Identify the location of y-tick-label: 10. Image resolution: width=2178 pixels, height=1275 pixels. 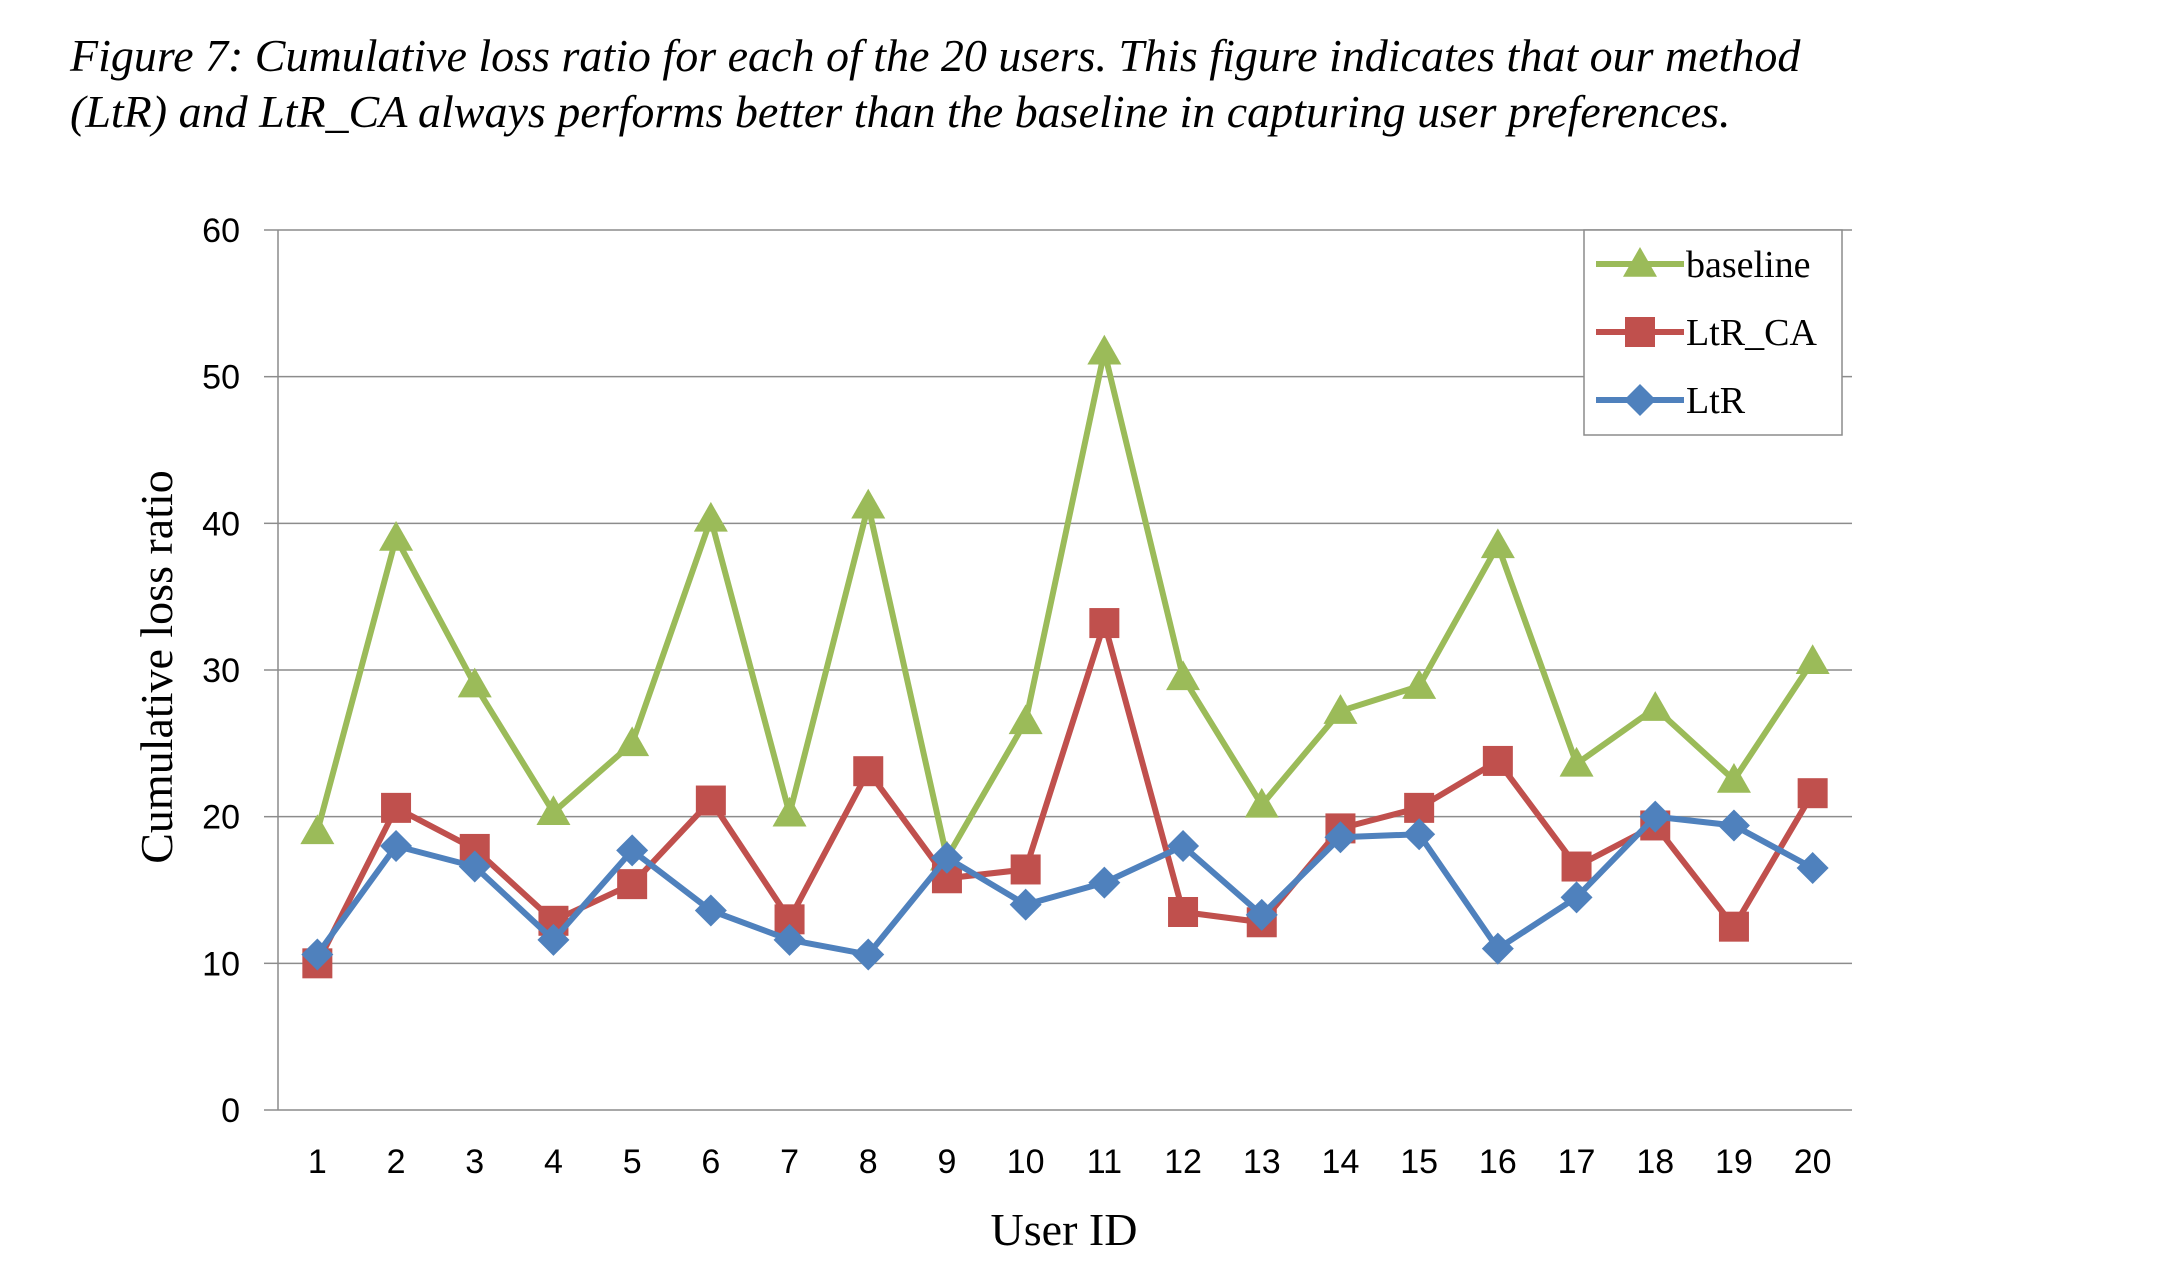
(221, 964).